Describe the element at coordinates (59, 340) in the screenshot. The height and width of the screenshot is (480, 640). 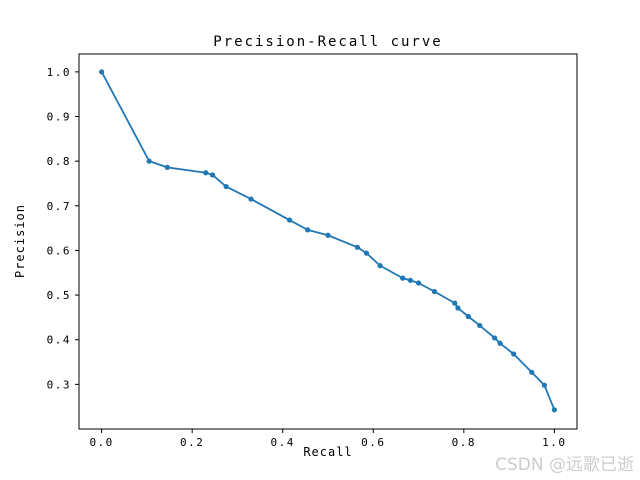
I see `y-tick-label: 0.4` at that location.